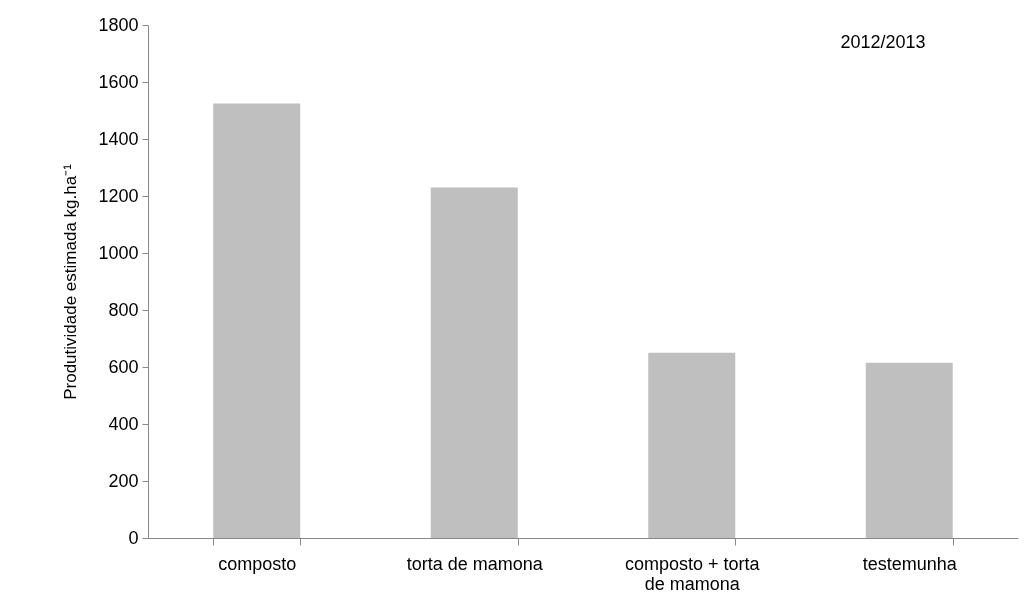  What do you see at coordinates (257, 563) in the screenshot?
I see `x-tick-label: composto` at bounding box center [257, 563].